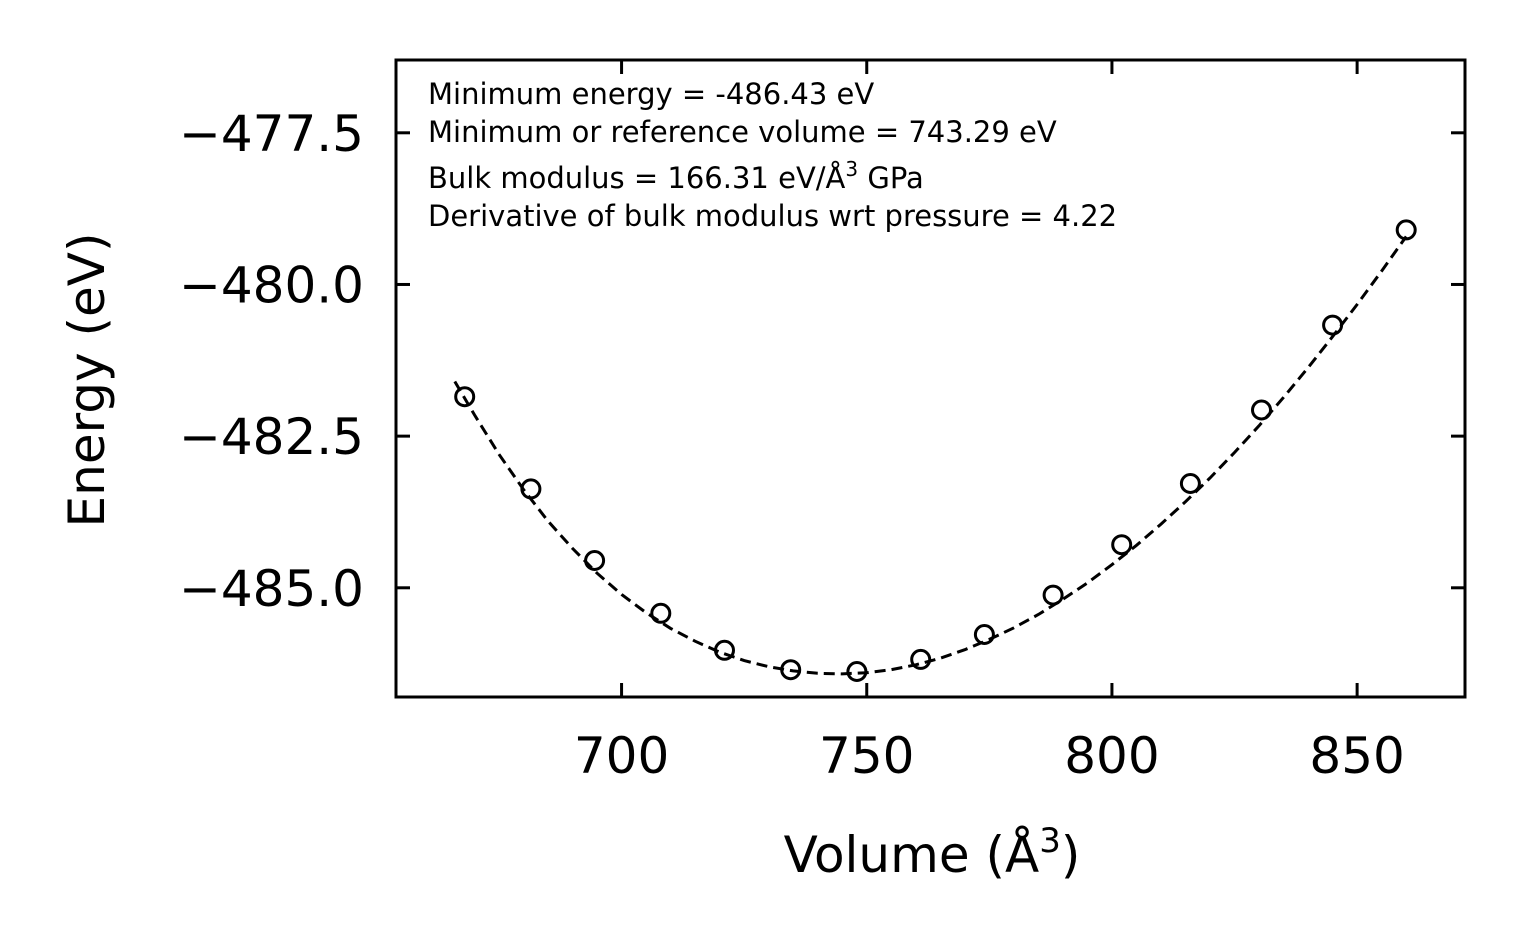 The image size is (1525, 943). What do you see at coordinates (912, 855) in the screenshot?
I see `x-axis-title-main: Volume (Å` at bounding box center [912, 855].